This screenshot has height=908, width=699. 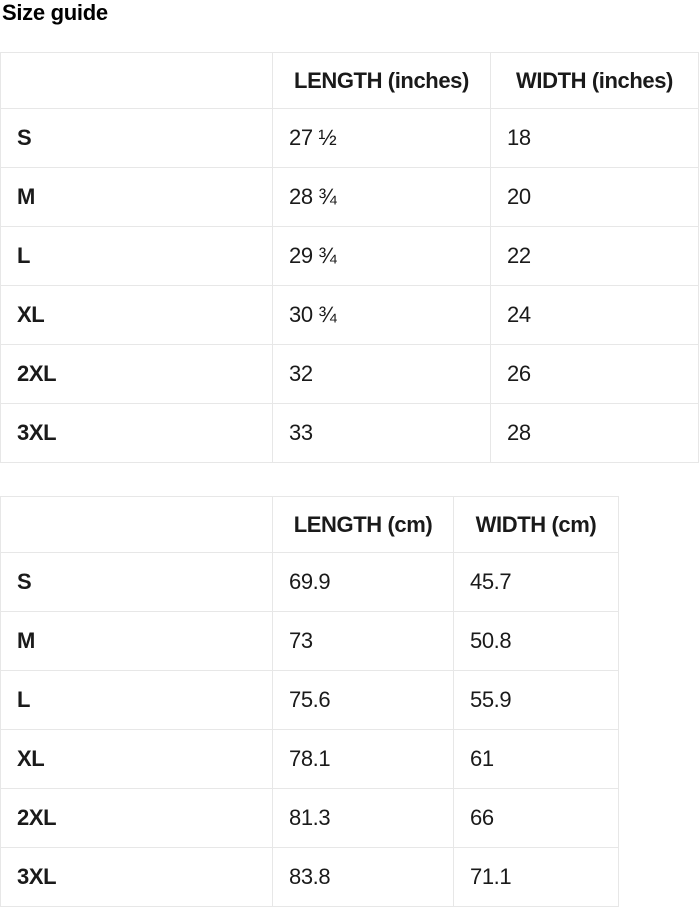 I want to click on table-row: 3XL 83.8 71.1, so click(x=309, y=877).